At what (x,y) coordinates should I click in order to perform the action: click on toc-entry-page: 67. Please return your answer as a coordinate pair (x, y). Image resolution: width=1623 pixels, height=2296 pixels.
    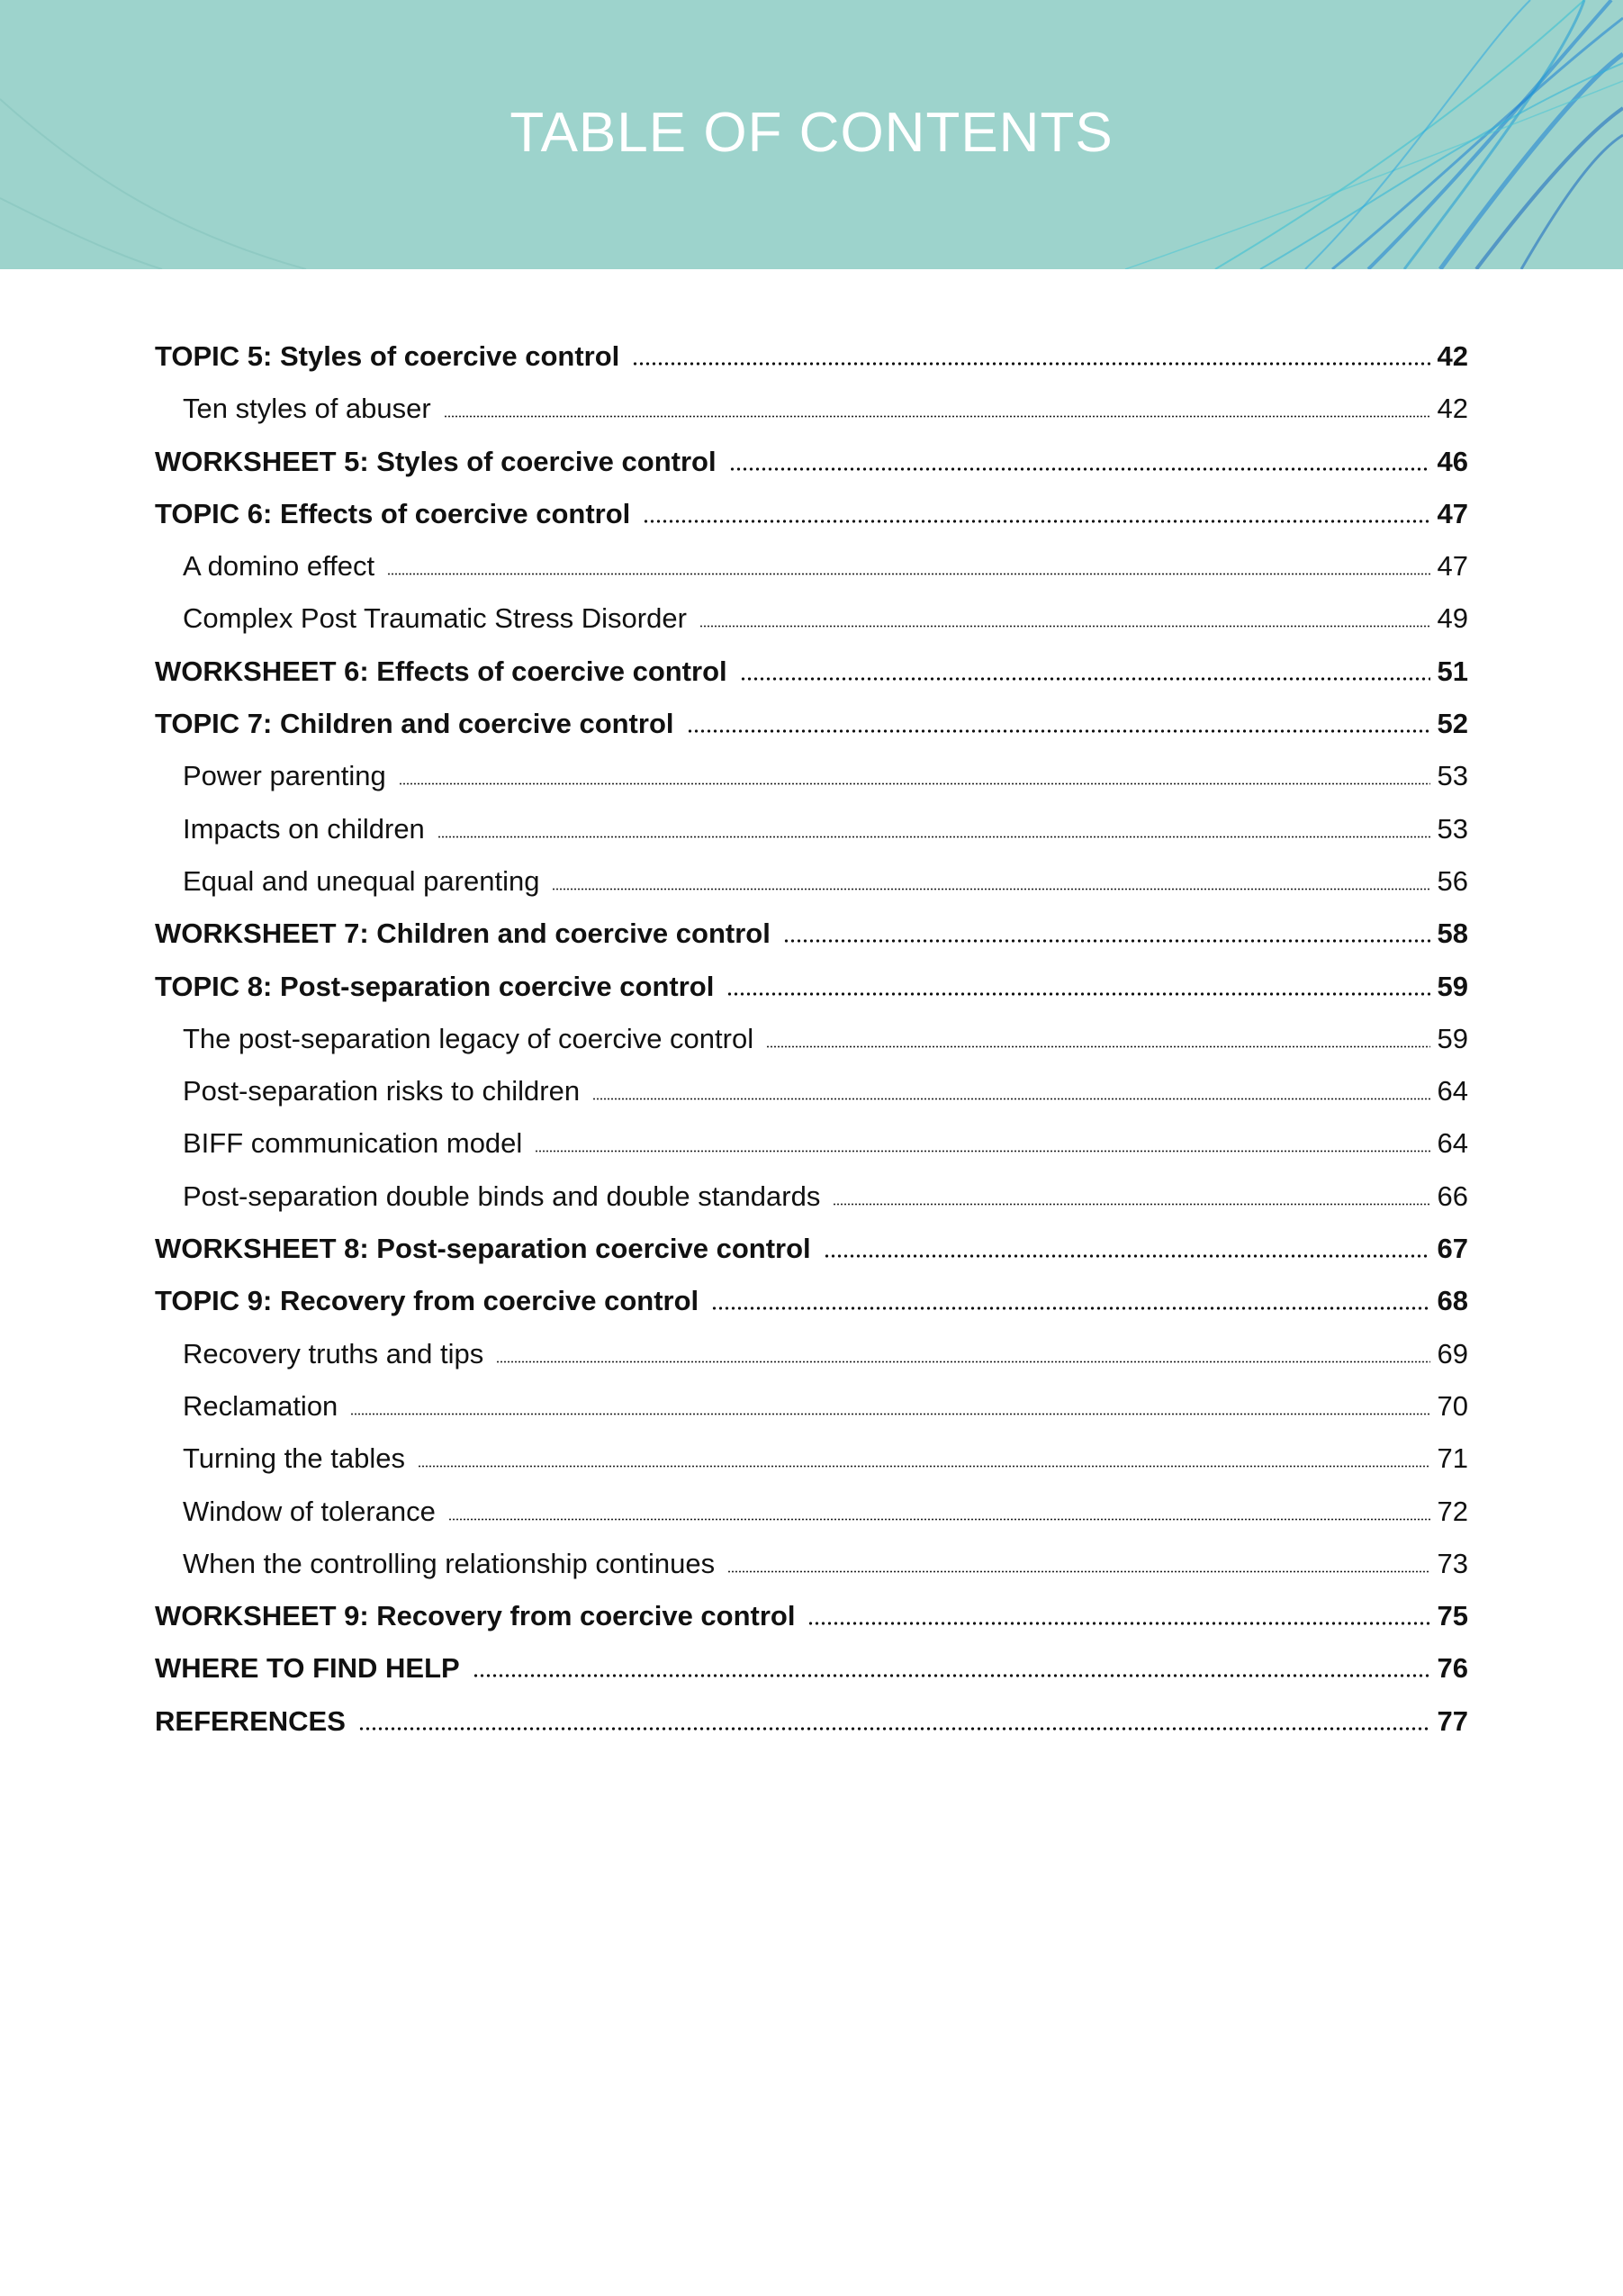
    Looking at the image, I should click on (1452, 1249).